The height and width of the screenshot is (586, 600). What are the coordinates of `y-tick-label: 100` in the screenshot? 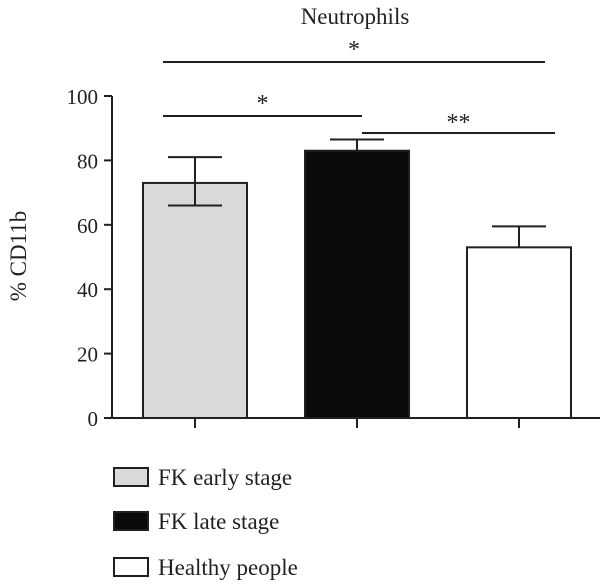 It's located at (83, 97).